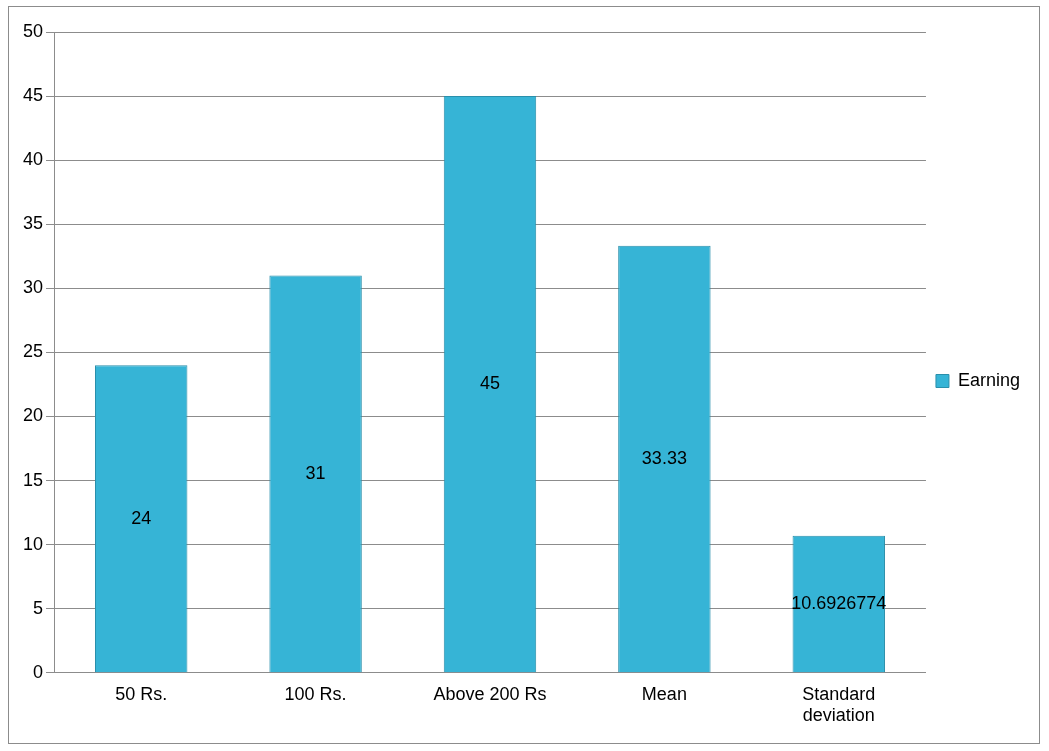 The height and width of the screenshot is (751, 1049). What do you see at coordinates (33, 415) in the screenshot?
I see `y-tick-label: 20` at bounding box center [33, 415].